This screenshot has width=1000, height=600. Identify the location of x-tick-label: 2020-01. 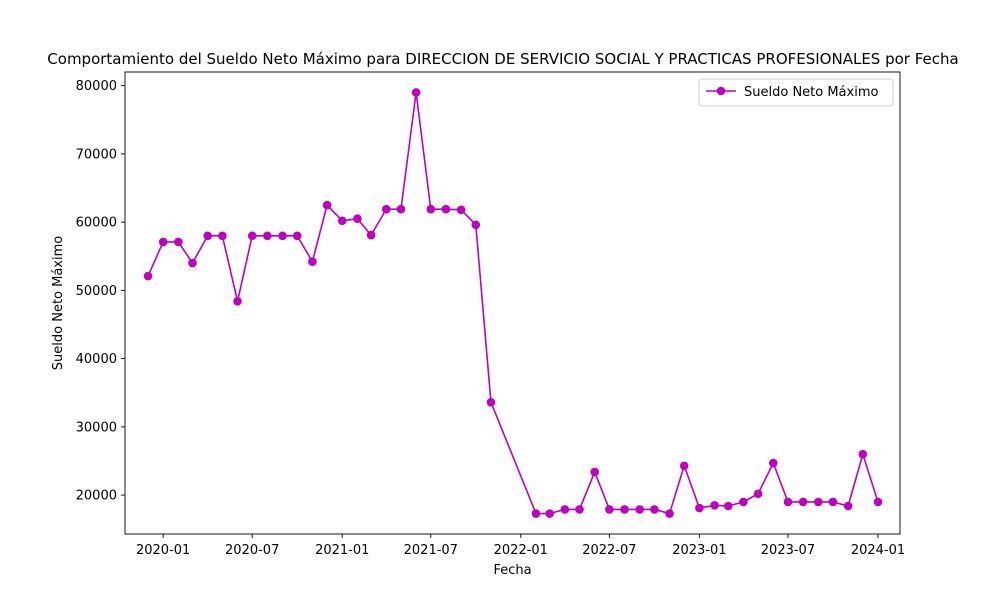
(163, 550).